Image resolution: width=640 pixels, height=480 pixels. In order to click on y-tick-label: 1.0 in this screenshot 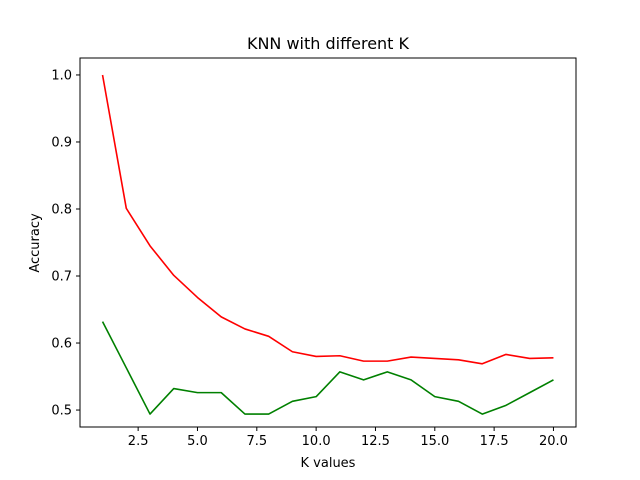, I will do `click(61, 75)`.